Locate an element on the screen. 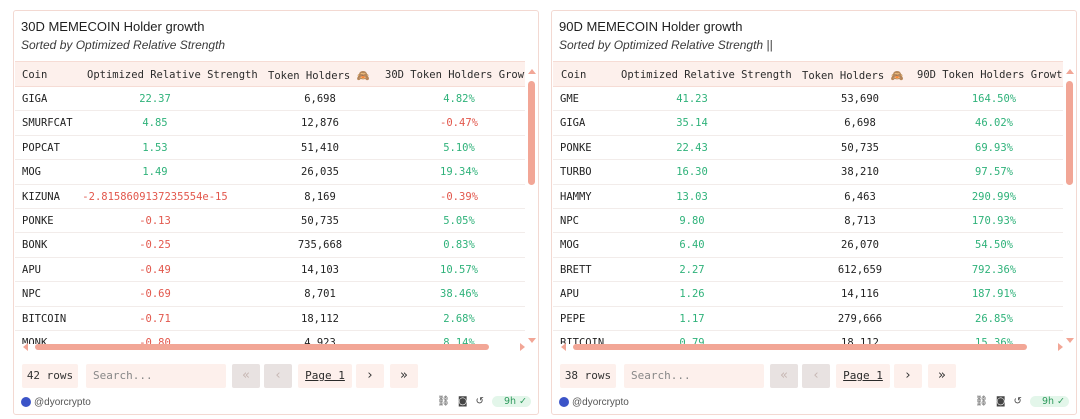 The image size is (1080, 419). cell-growth: -0.47% is located at coordinates (459, 123).